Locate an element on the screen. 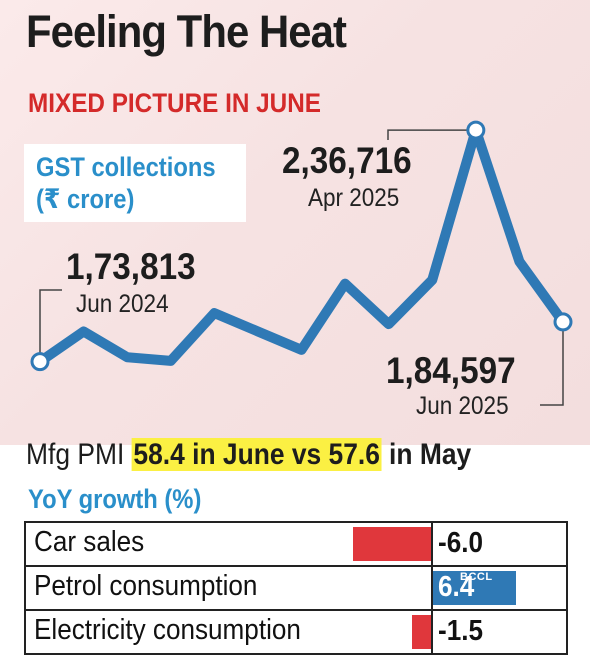 The width and height of the screenshot is (590, 672). row-category: Electricity consumption is located at coordinates (167, 630).